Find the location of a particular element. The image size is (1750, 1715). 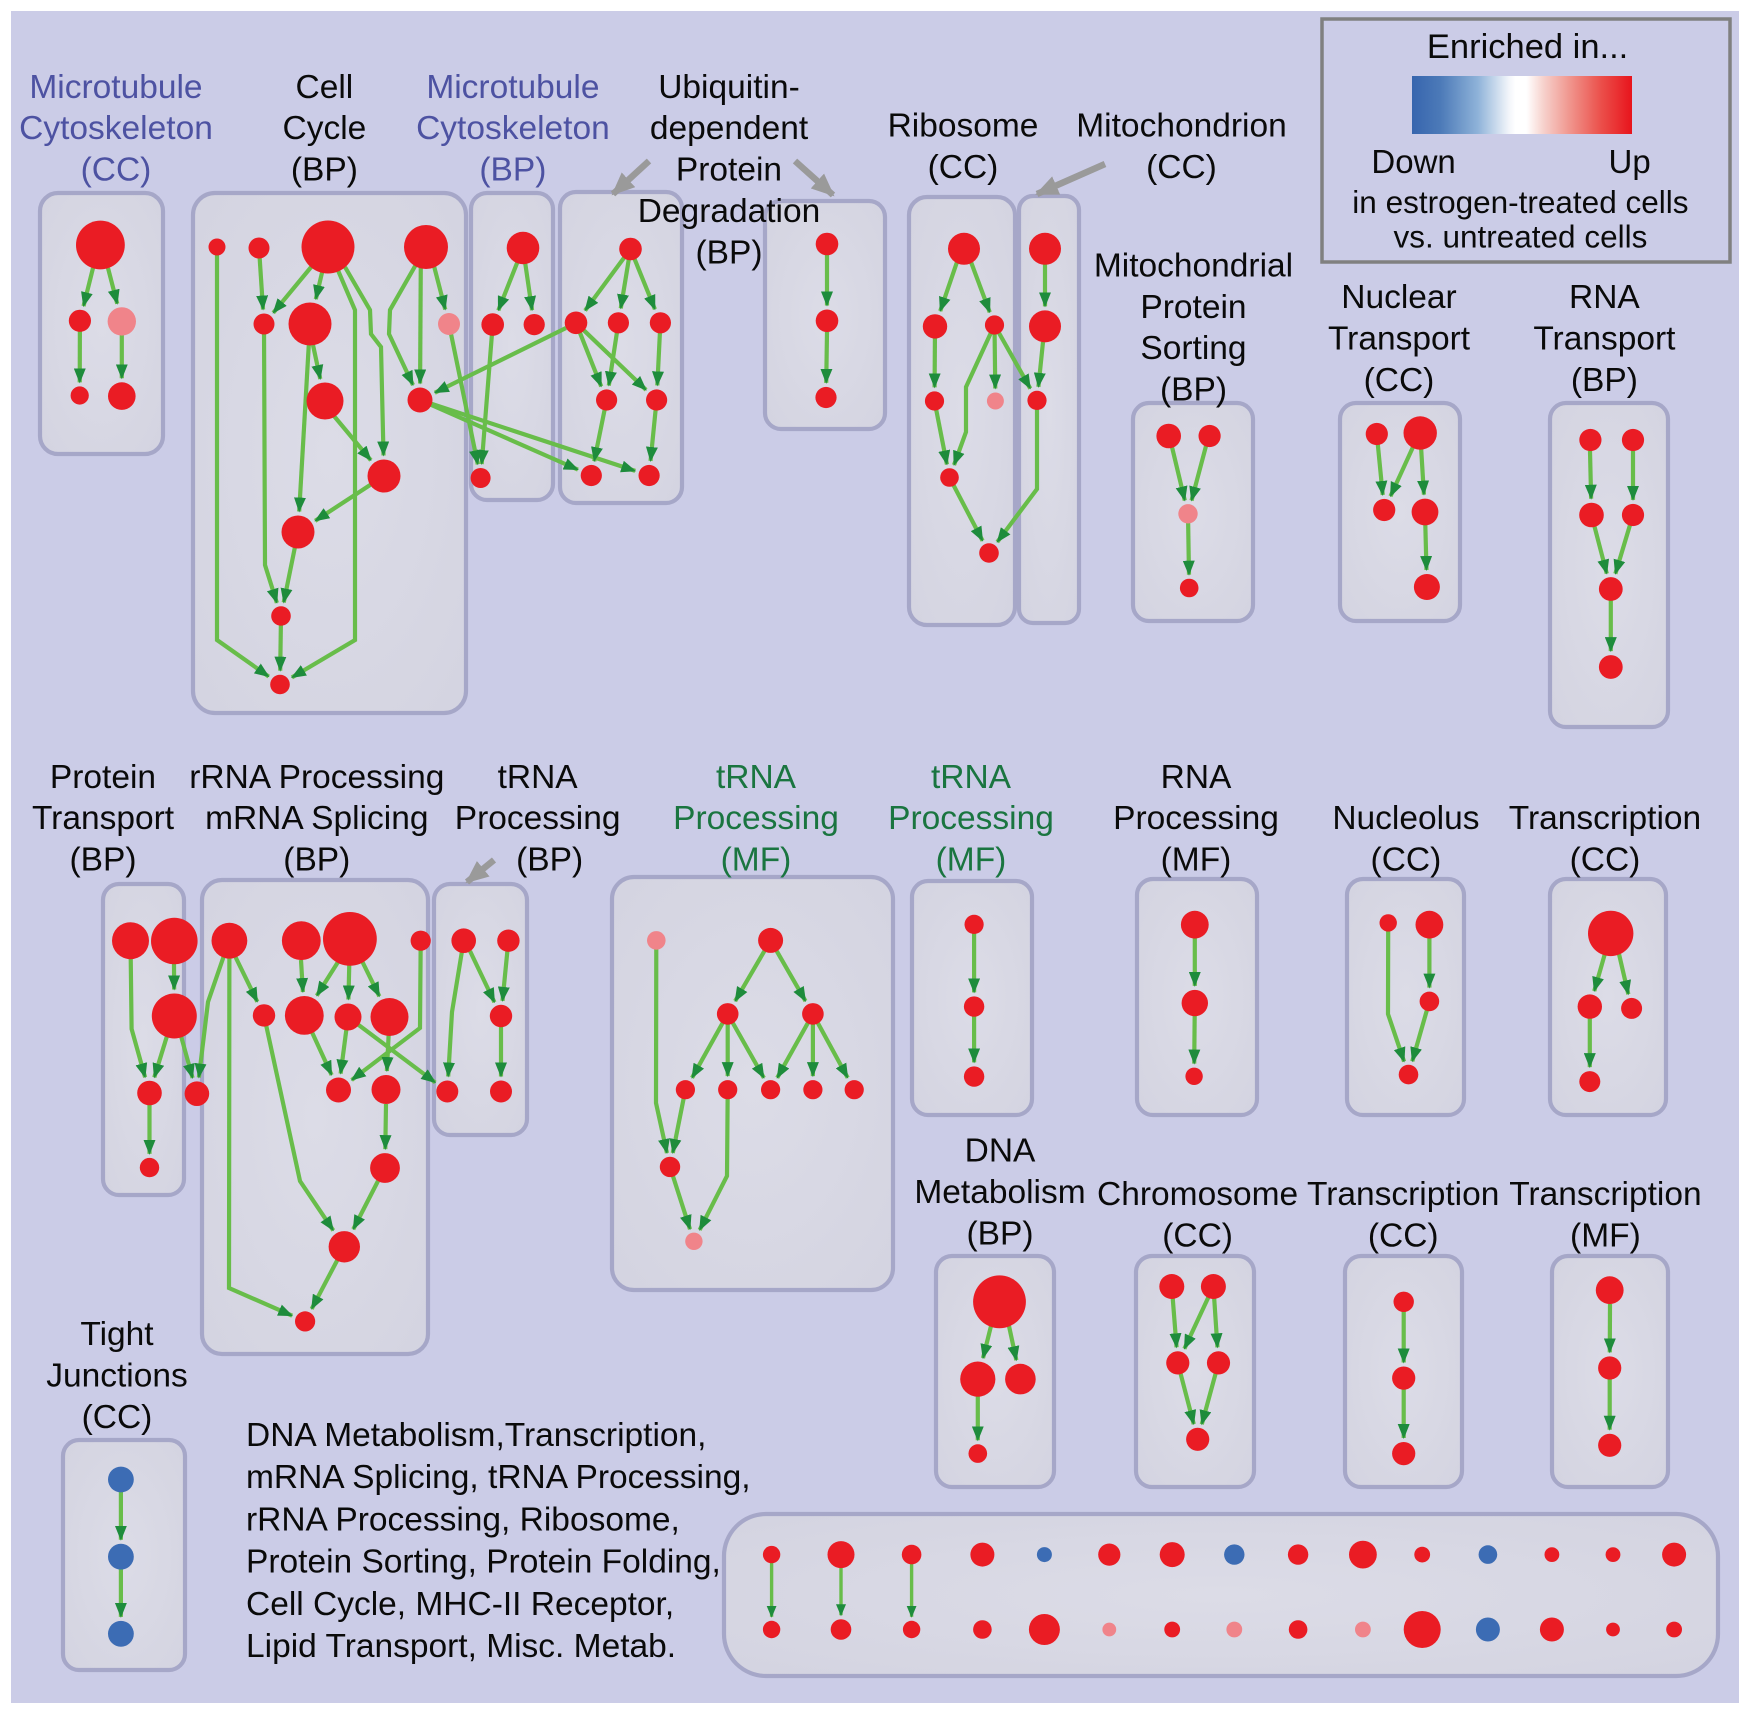

svg-text: rRNA Processing, Ribosome, is located at coordinates (463, 1519).